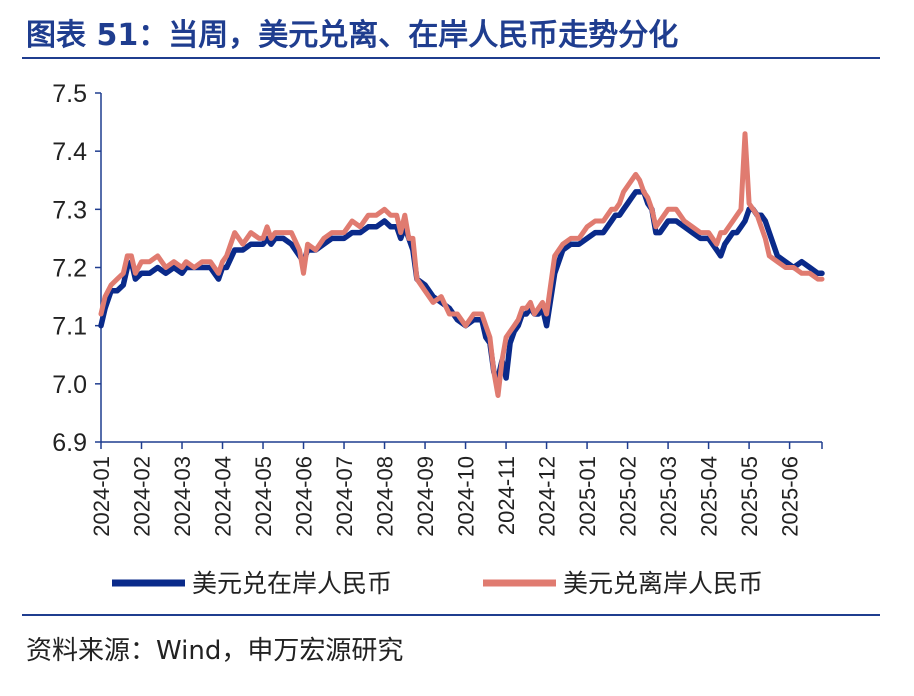 The width and height of the screenshot is (914, 696). Describe the element at coordinates (69, 94) in the screenshot. I see `y-tick-label: 7.5` at that location.